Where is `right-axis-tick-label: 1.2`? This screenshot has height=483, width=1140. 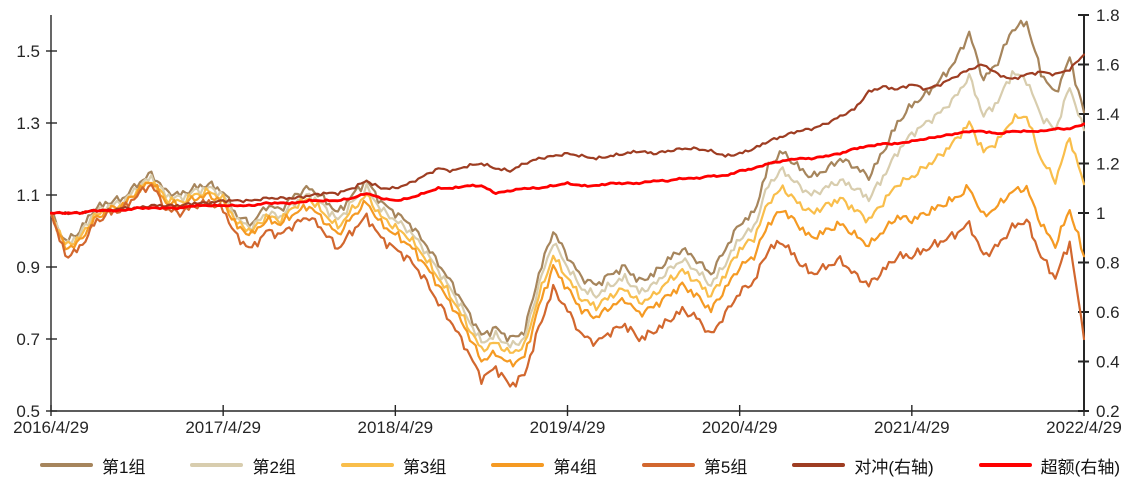 right-axis-tick-label: 1.2 is located at coordinates (1108, 164).